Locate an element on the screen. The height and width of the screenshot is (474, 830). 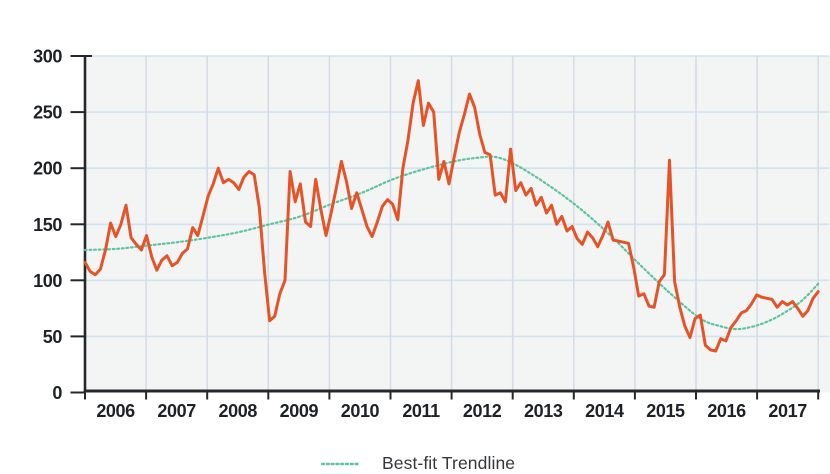
trendline-swatch-icon is located at coordinates (341, 464).